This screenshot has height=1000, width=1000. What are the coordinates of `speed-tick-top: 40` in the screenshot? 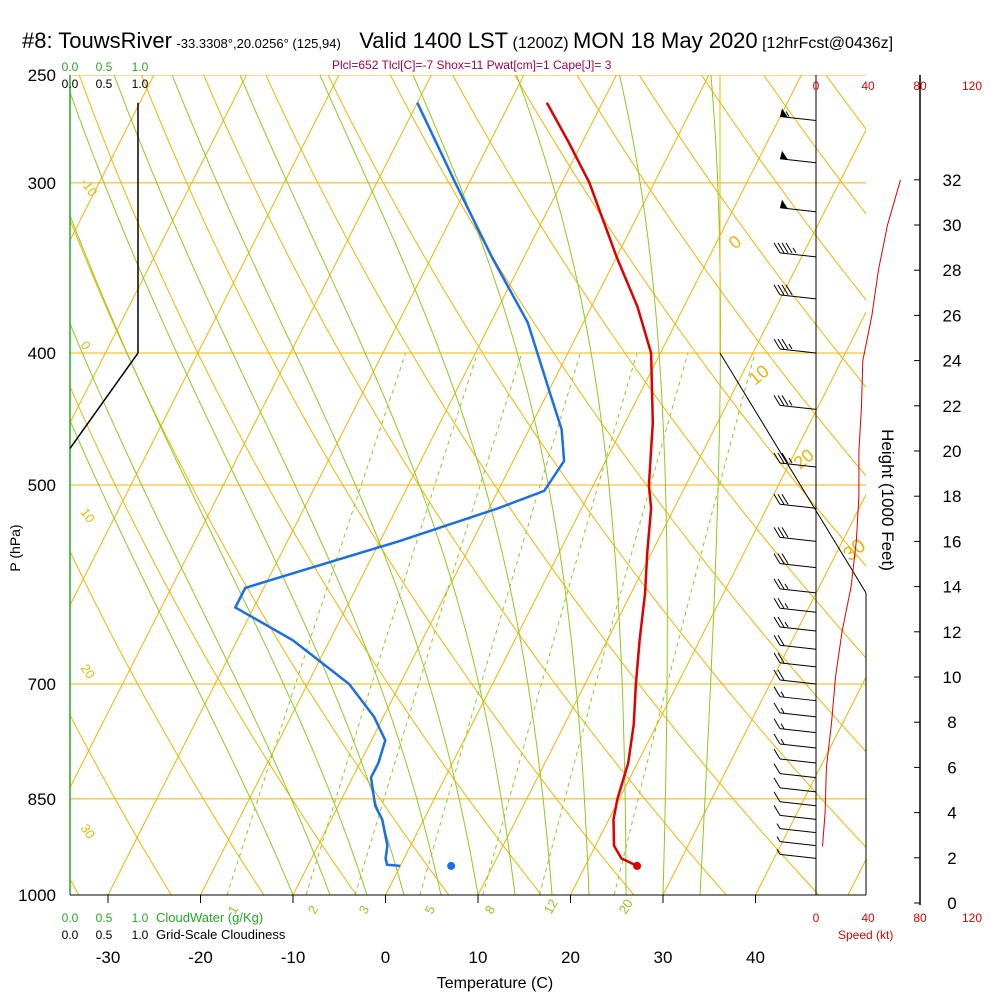 It's located at (868, 86).